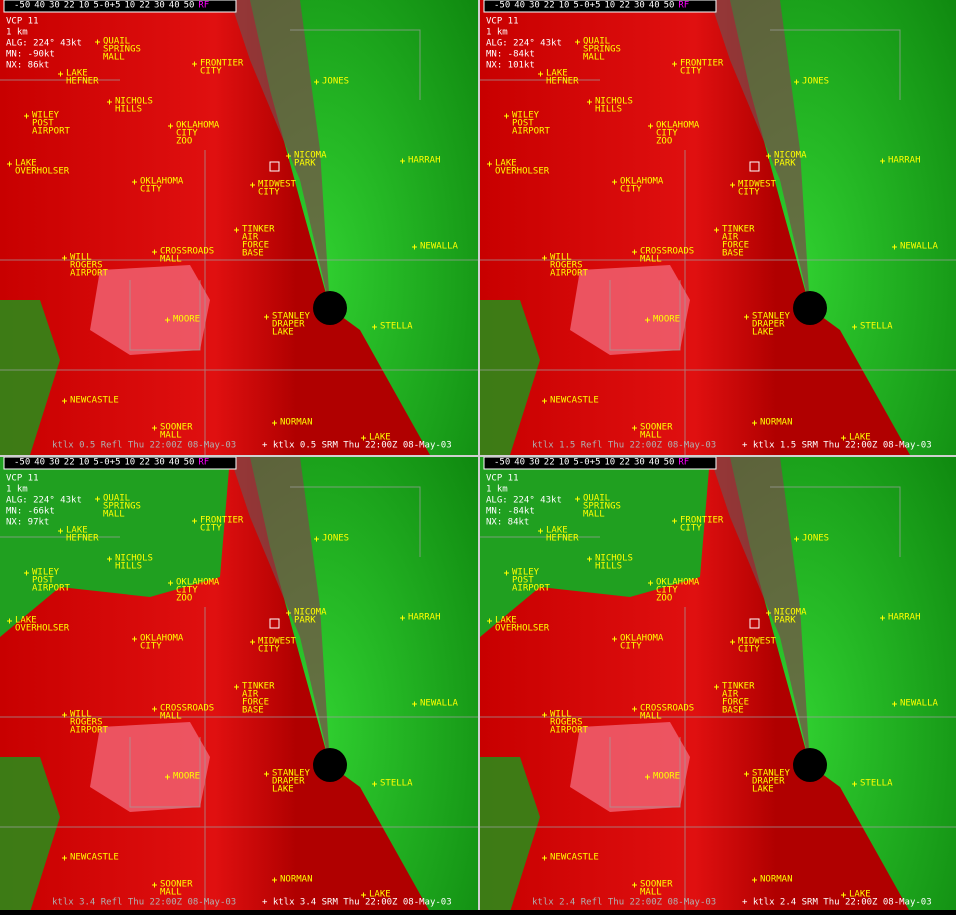 The image size is (956, 915). What do you see at coordinates (526, 116) in the screenshot?
I see `place-label: WILEY` at bounding box center [526, 116].